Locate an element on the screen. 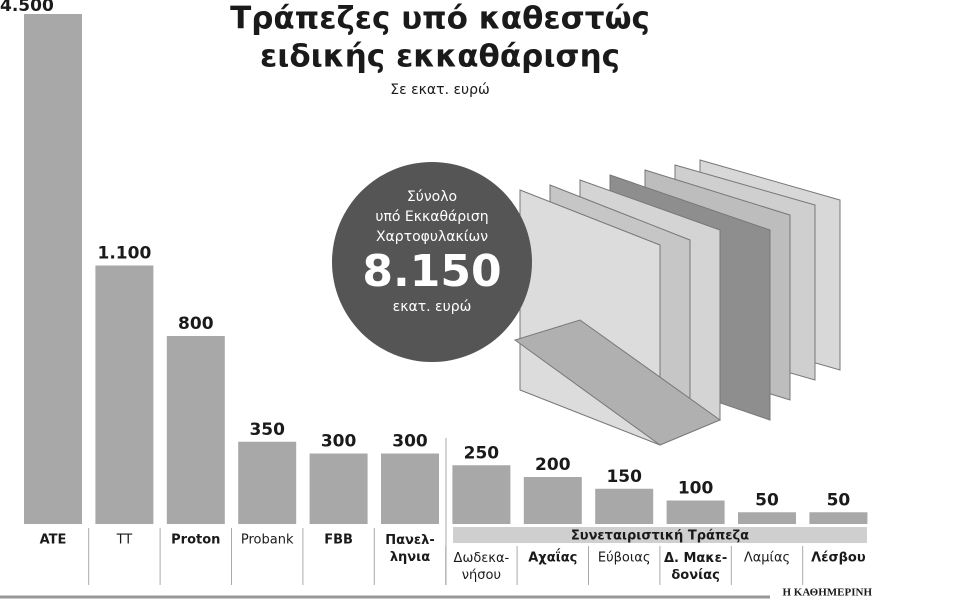 The width and height of the screenshot is (961, 600). group-band is located at coordinates (660, 535).